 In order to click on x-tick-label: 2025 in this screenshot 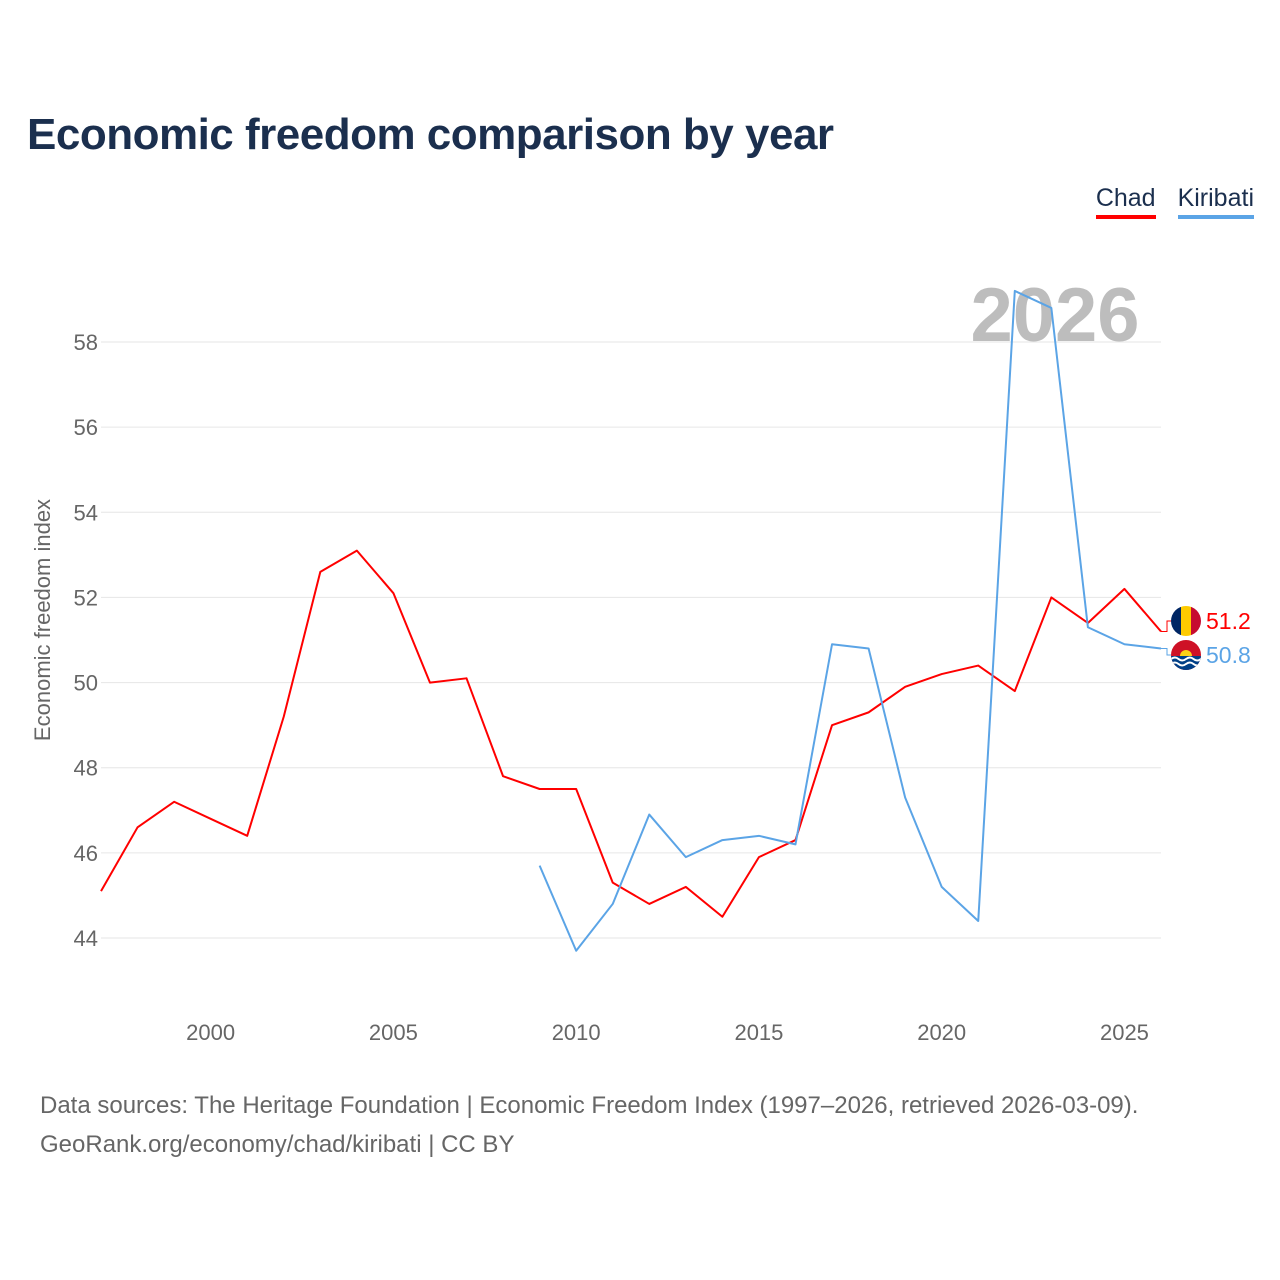, I will do `click(1124, 1032)`.